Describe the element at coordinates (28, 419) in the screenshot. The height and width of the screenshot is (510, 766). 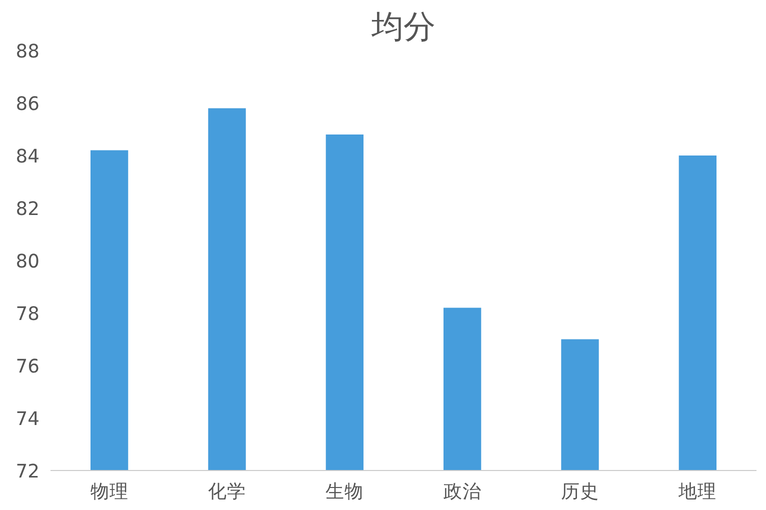
I see `y-tick-label: 74` at that location.